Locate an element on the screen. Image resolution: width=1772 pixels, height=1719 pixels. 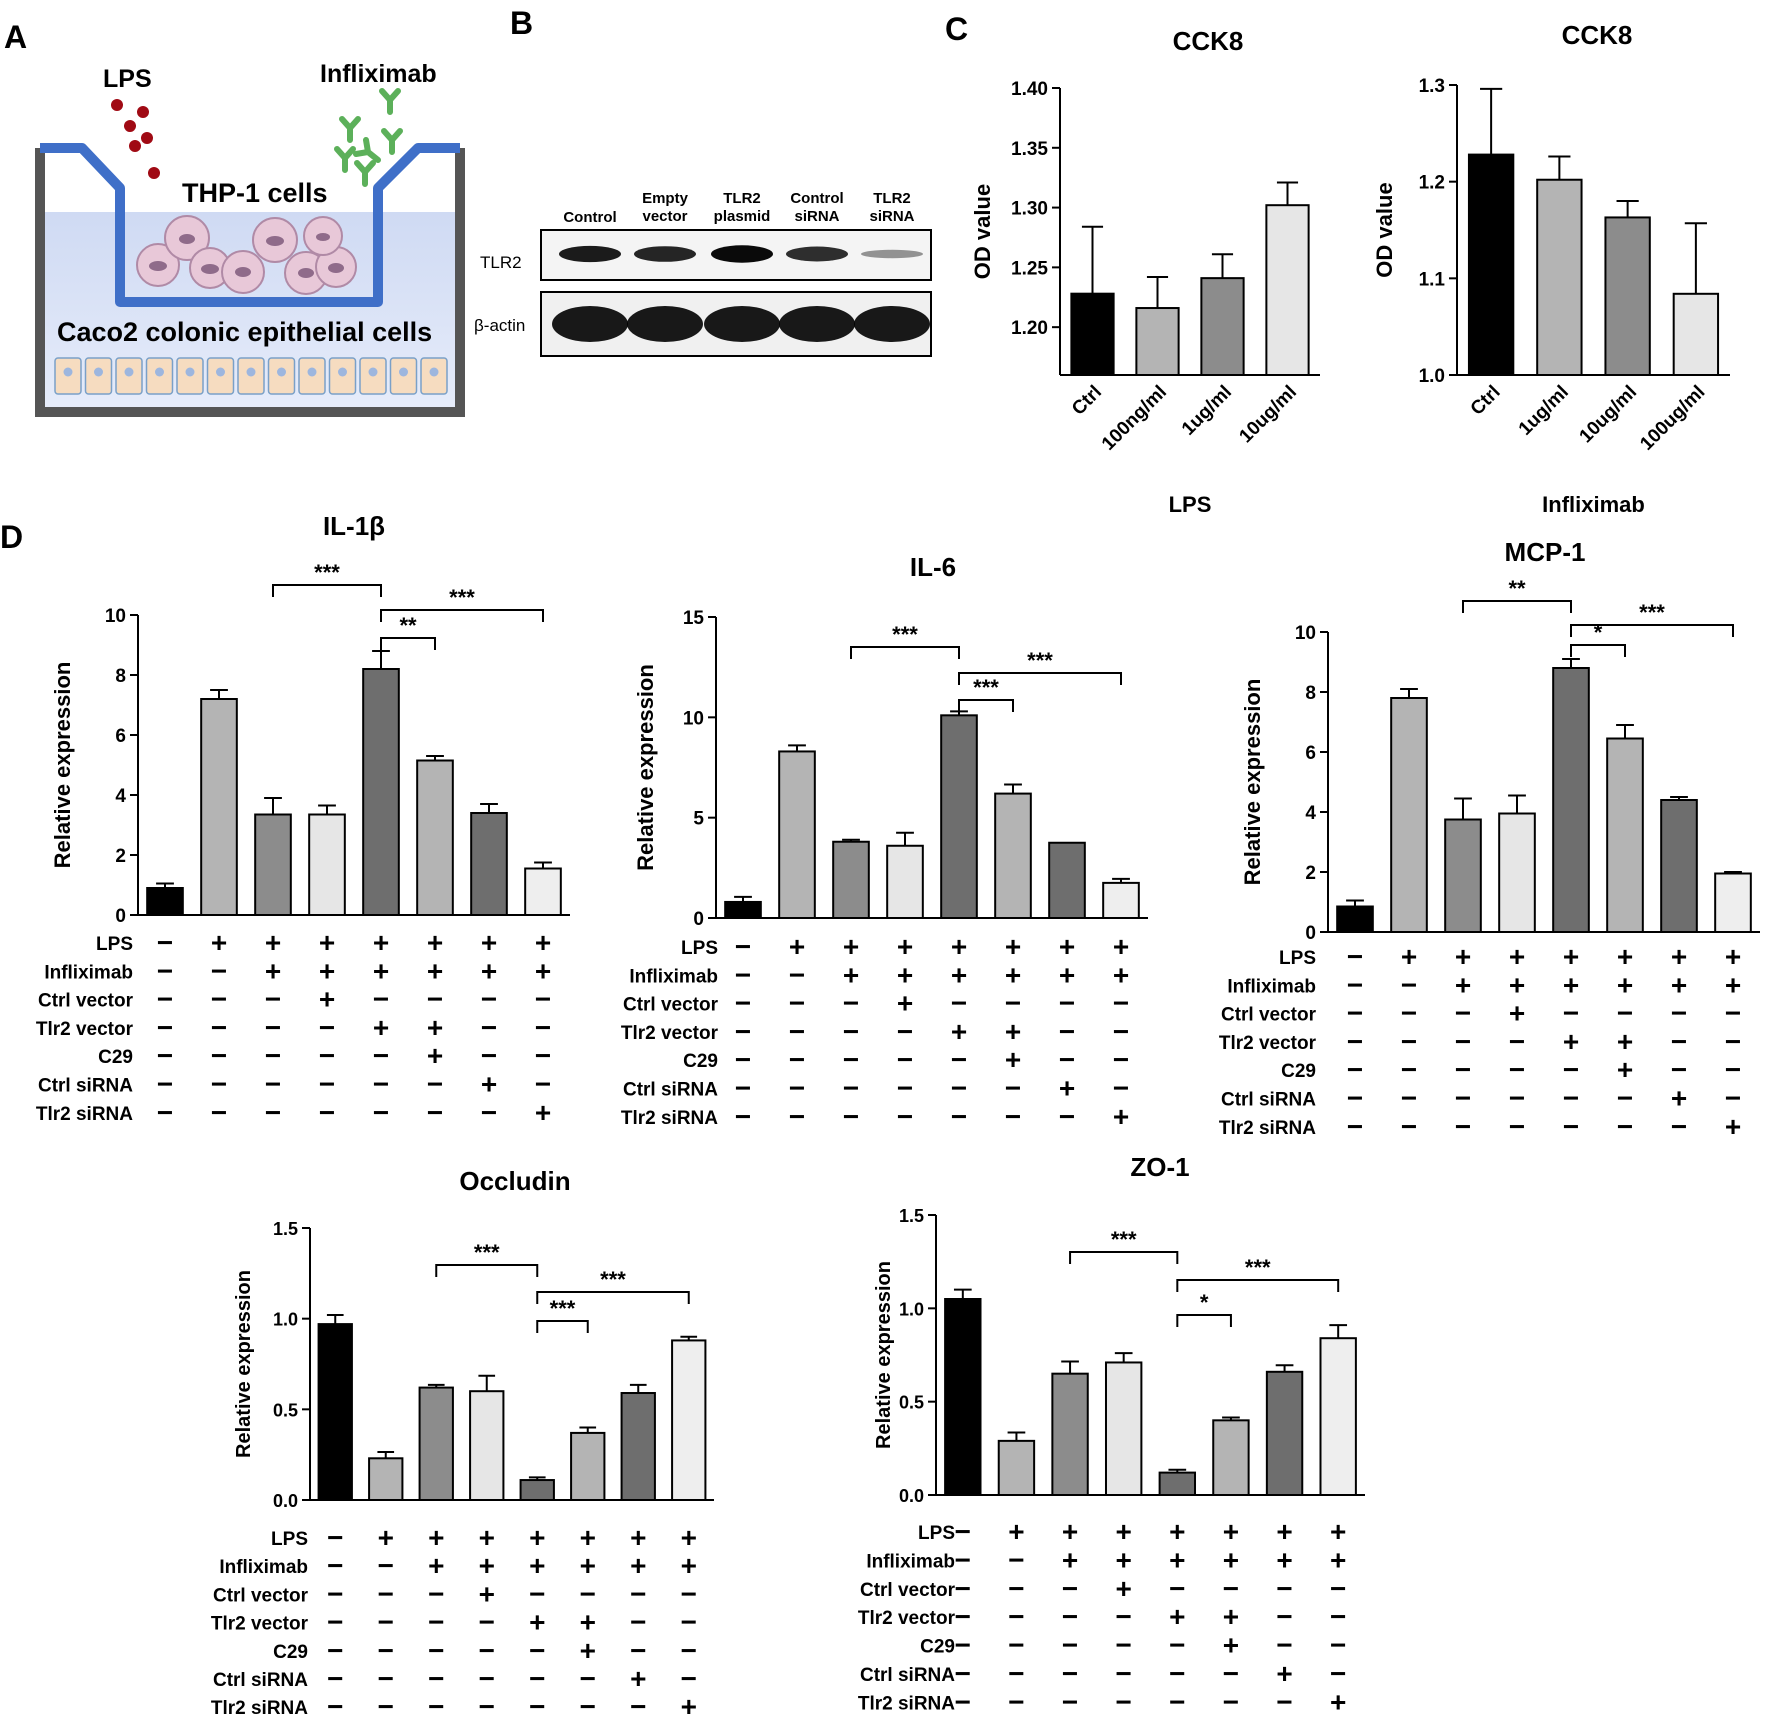
infliximab-label: Infliximab is located at coordinates (378, 74).